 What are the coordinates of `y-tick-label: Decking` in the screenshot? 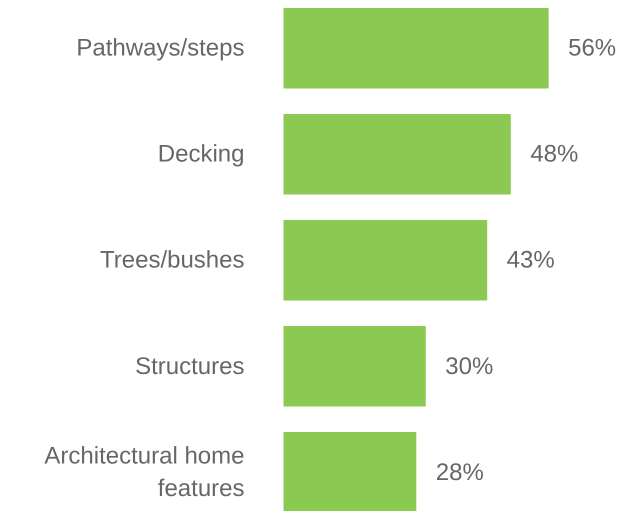 It's located at (201, 154).